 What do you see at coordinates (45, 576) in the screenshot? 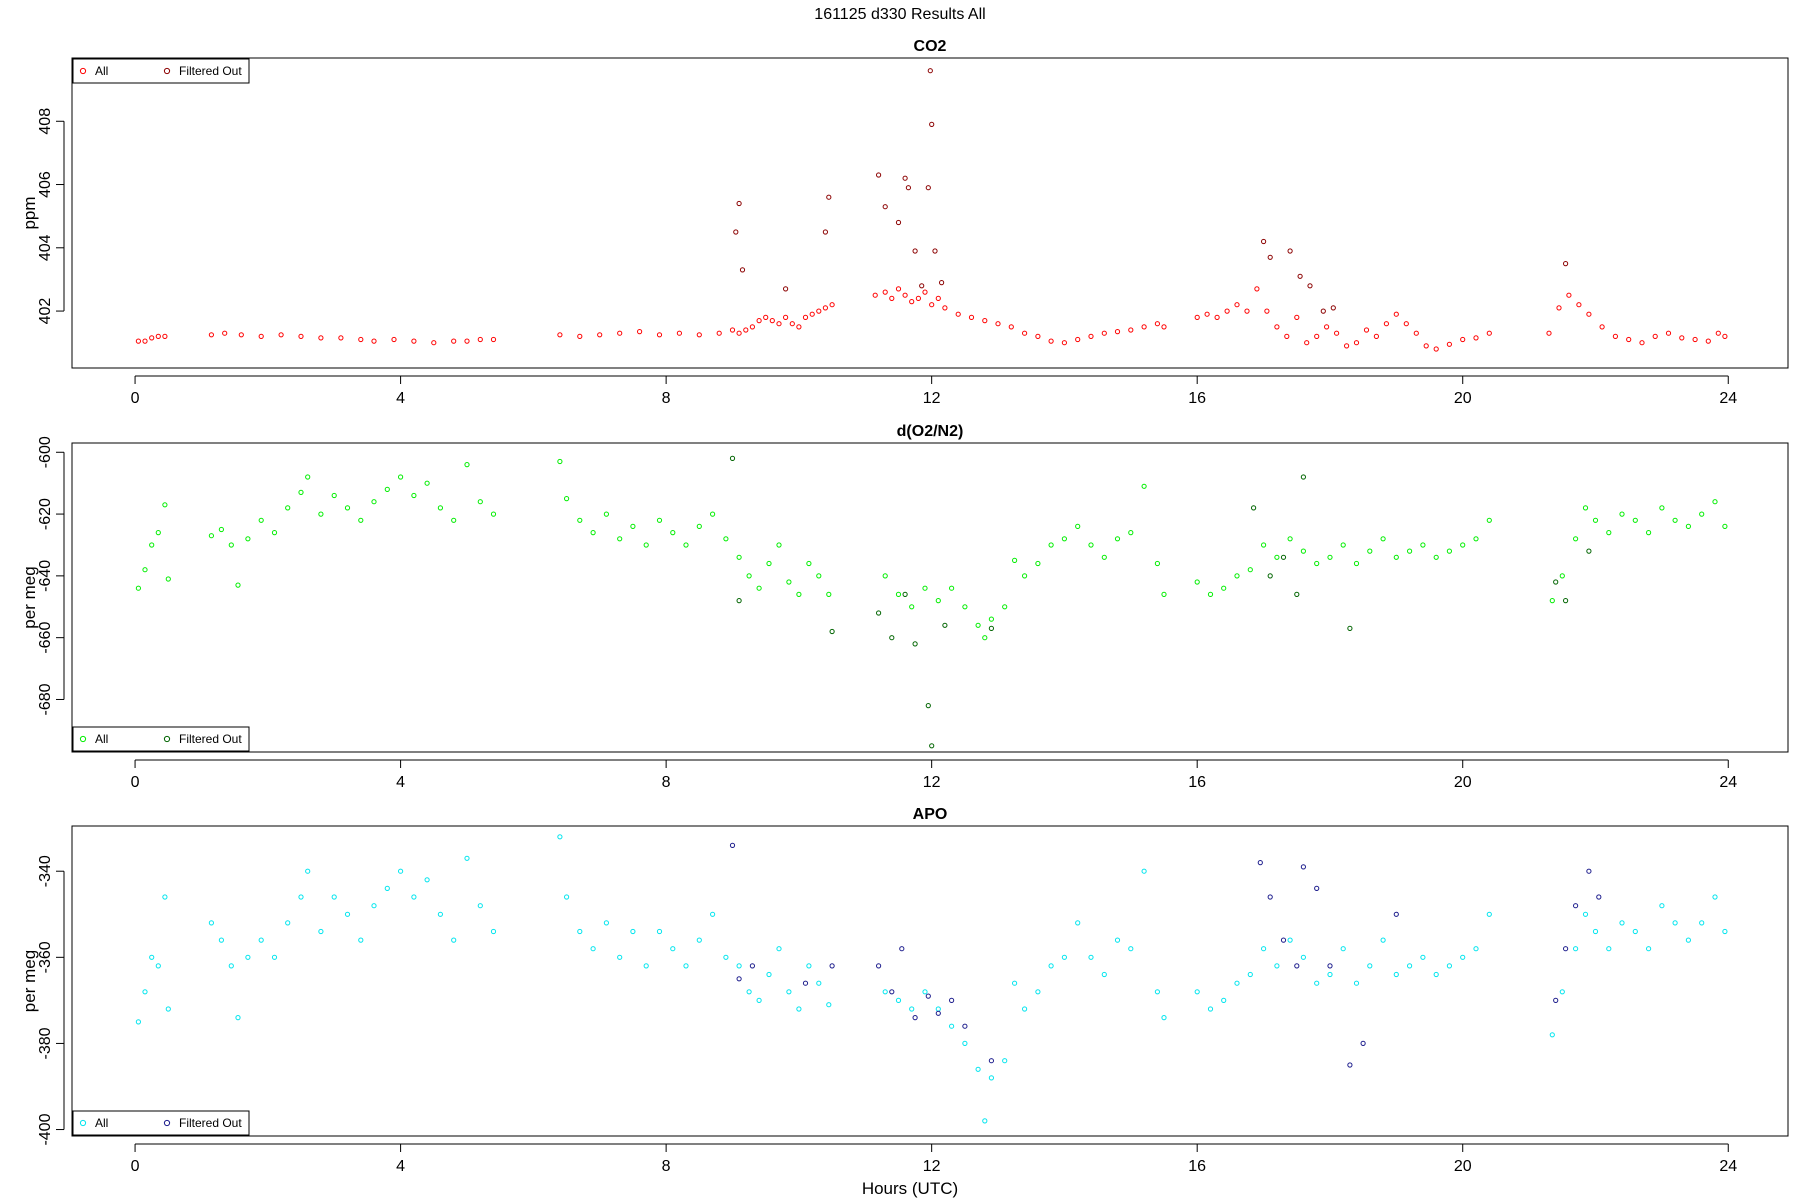
I see `y-tick-label: -640` at bounding box center [45, 576].